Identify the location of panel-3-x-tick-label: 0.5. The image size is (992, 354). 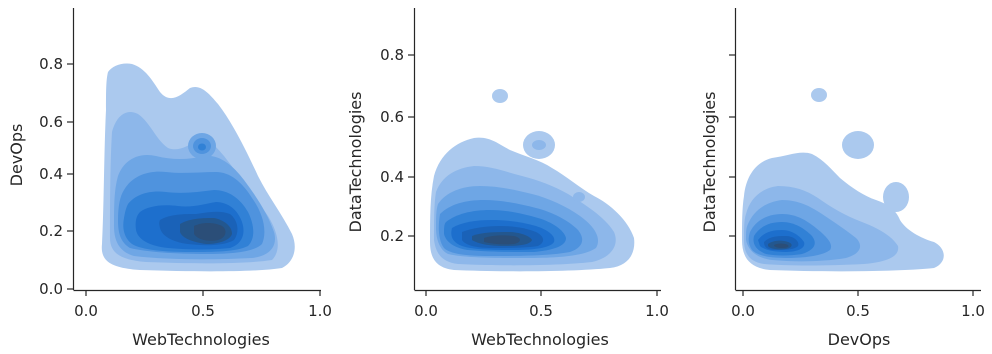
(858, 311).